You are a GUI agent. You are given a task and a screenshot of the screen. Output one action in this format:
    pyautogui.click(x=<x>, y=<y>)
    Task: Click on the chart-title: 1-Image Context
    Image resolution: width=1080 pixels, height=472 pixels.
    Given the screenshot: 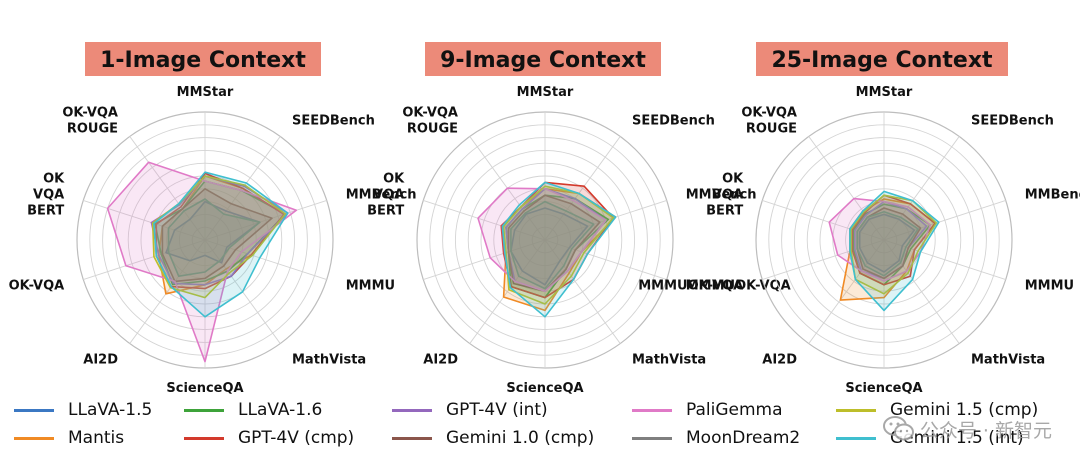 What is the action you would take?
    pyautogui.click(x=203, y=60)
    